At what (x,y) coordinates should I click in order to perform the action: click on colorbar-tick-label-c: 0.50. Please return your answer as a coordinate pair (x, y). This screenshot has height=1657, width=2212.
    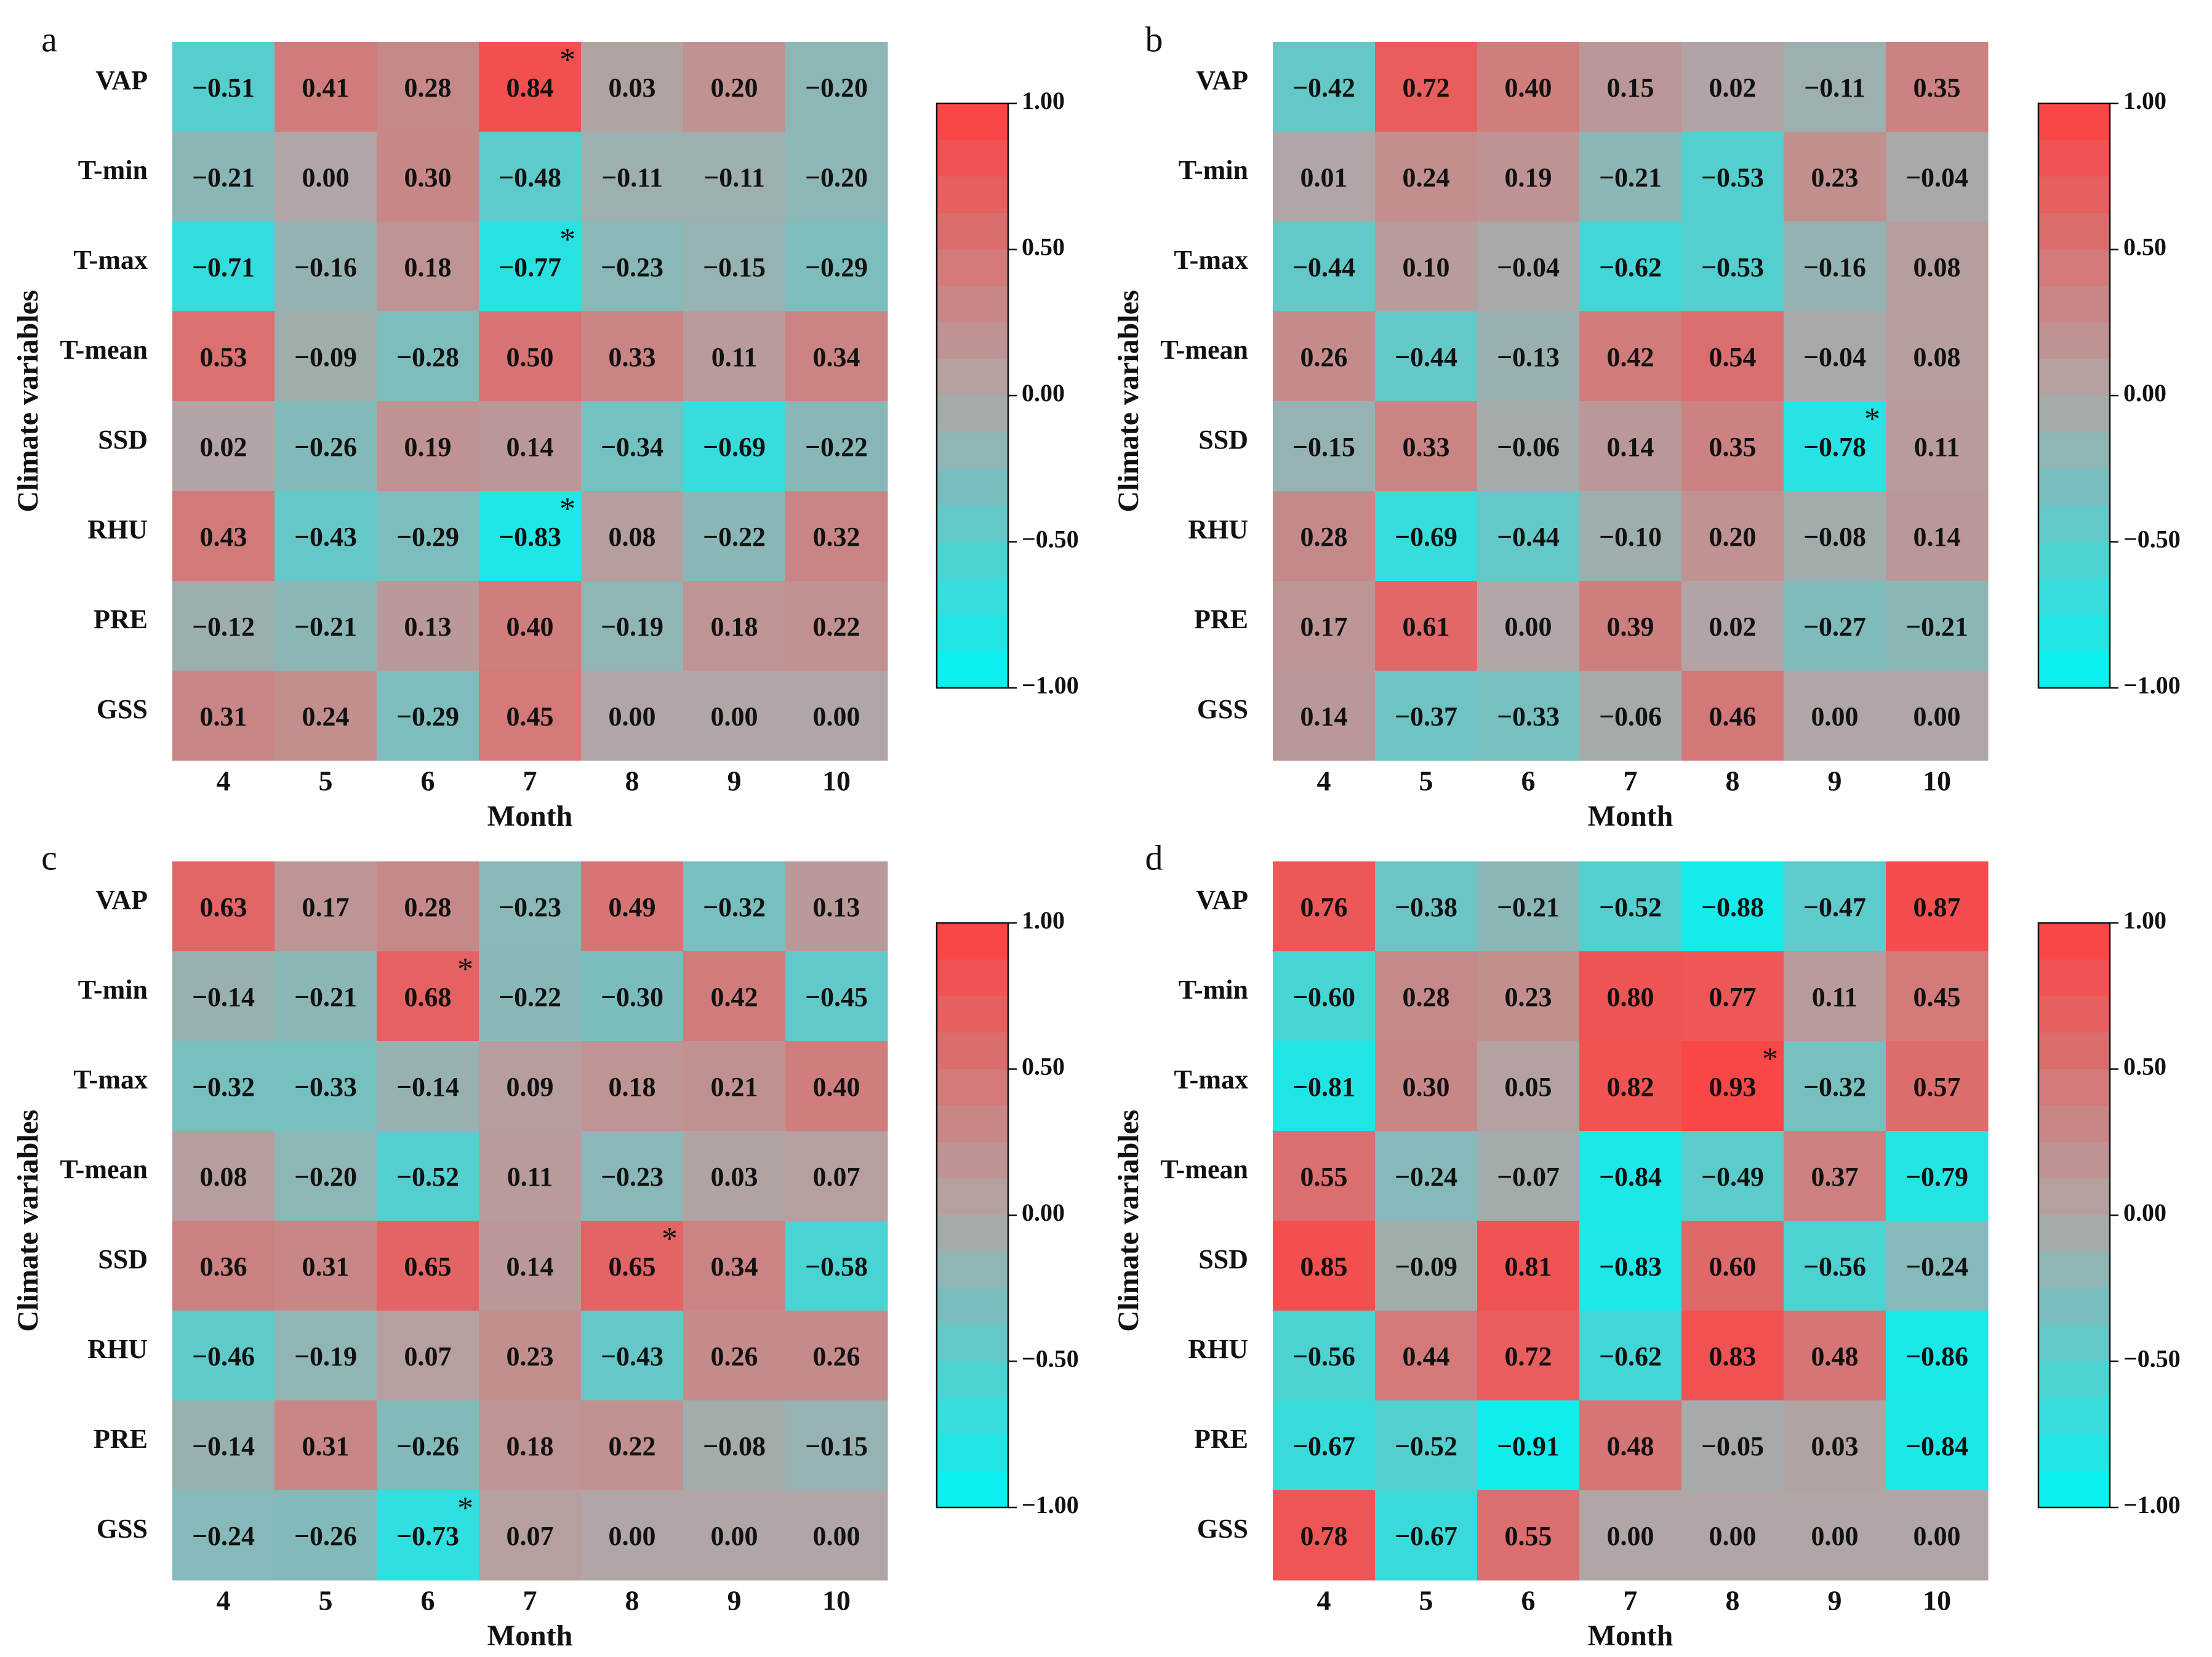
    Looking at the image, I should click on (1043, 1066).